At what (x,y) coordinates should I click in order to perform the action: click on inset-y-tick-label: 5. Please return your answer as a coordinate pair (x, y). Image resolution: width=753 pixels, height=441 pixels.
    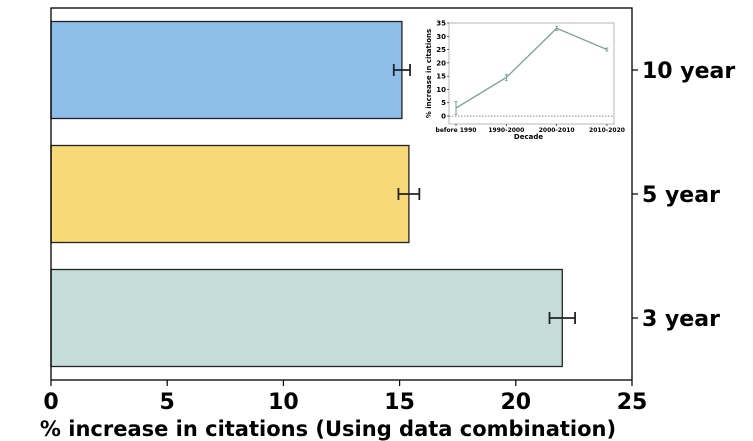
    Looking at the image, I should click on (443, 103).